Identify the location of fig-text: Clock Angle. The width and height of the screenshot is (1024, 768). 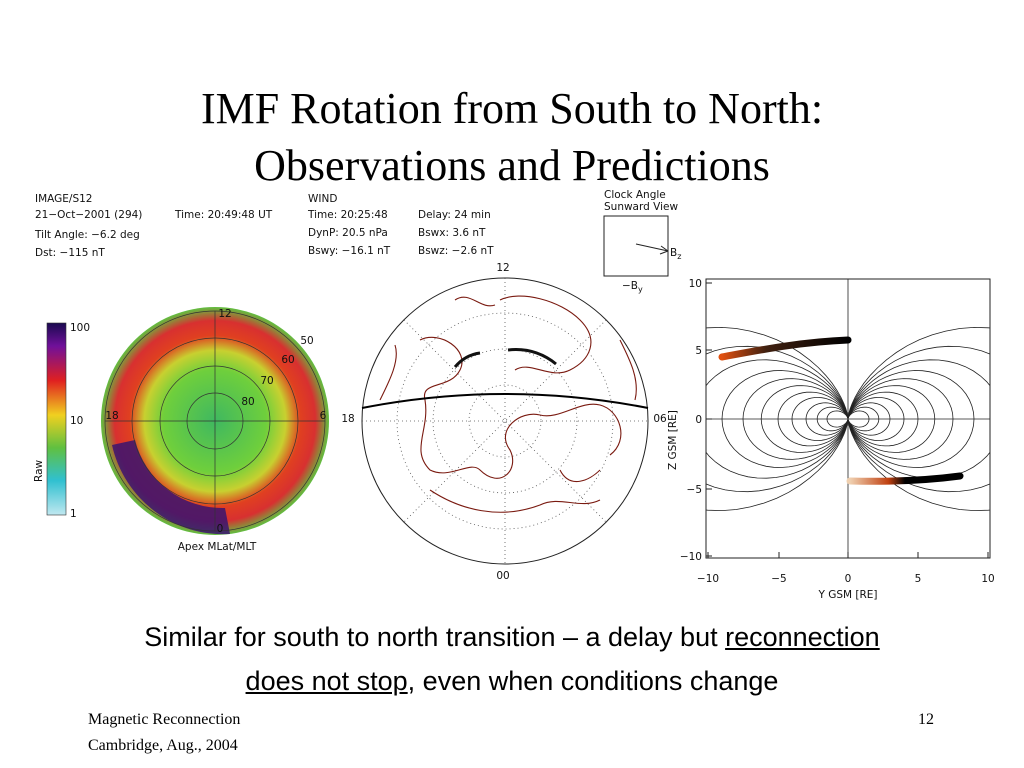
(635, 195).